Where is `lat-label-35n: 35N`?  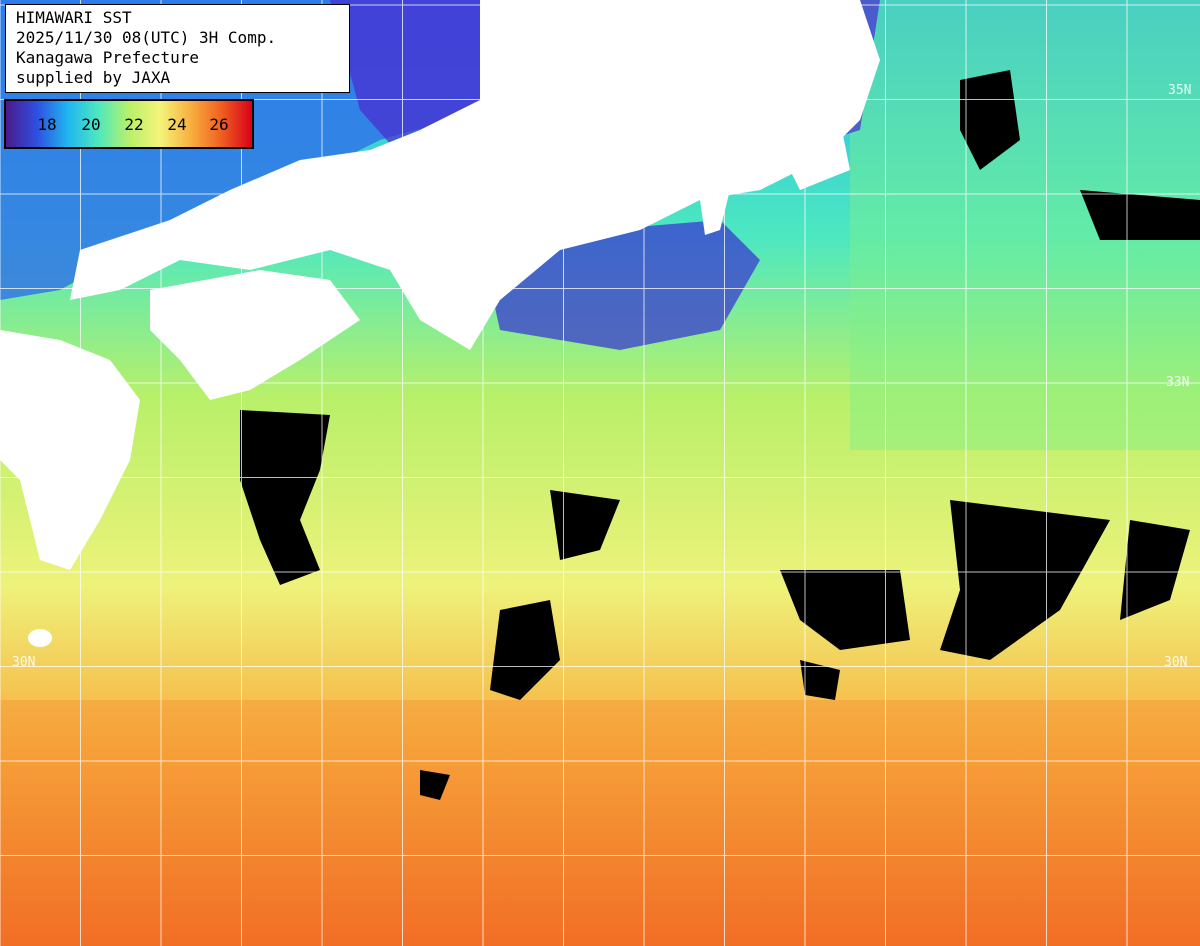 lat-label-35n: 35N is located at coordinates (1179, 90).